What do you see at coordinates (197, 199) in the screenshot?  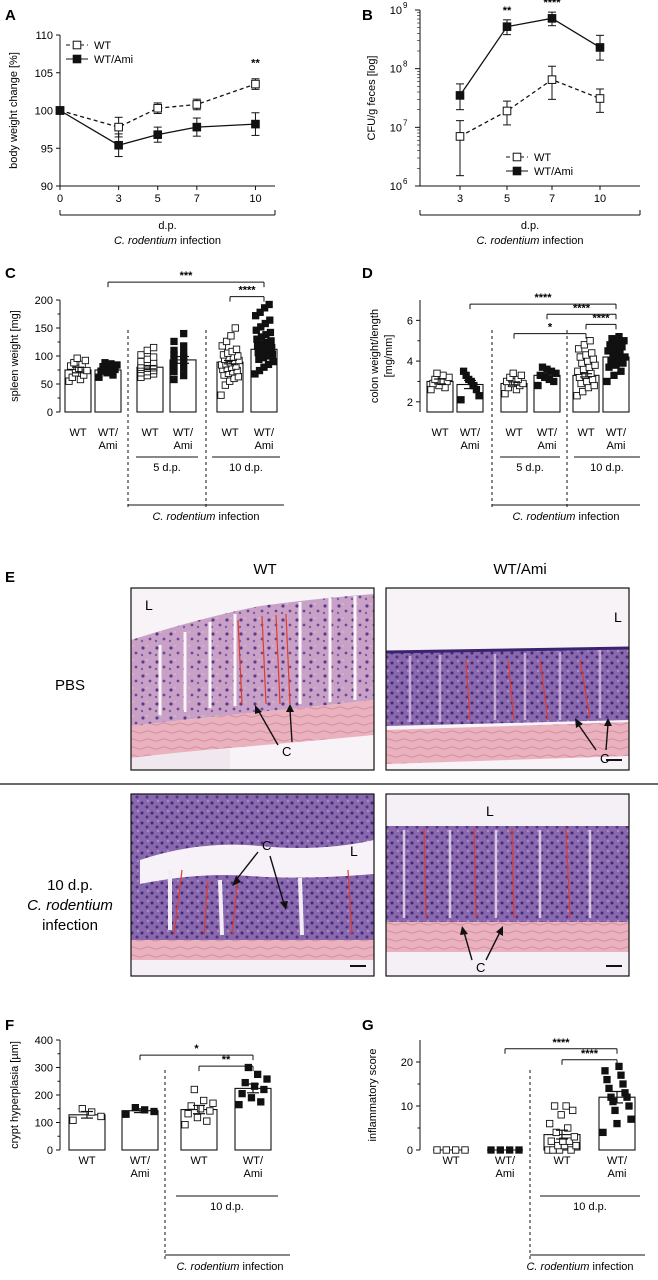 I see `x-tick-label-3: 7` at bounding box center [197, 199].